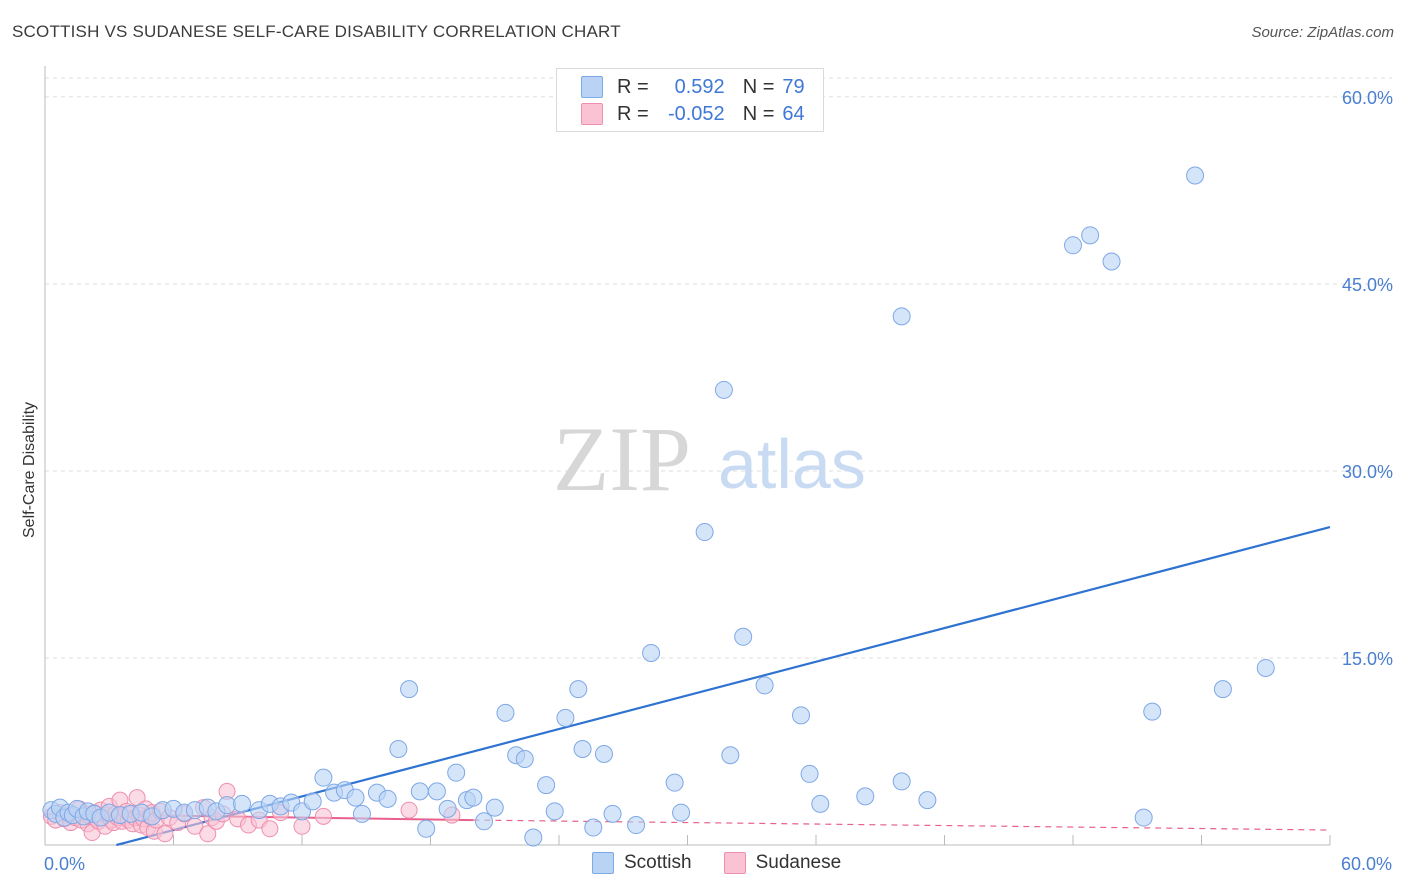 The width and height of the screenshot is (1406, 892). Describe the element at coordinates (793, 86) in the screenshot. I see `legend-n-value: 79` at that location.